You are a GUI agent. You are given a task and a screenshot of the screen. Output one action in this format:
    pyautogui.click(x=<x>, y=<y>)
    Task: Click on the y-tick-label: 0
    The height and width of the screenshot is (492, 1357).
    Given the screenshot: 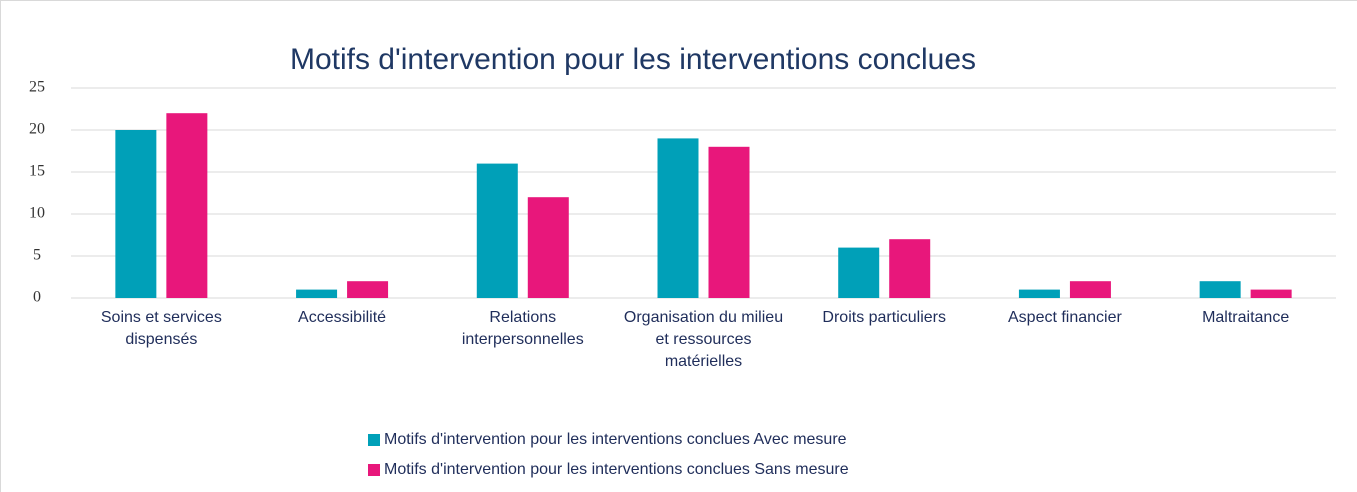 What is the action you would take?
    pyautogui.click(x=37, y=297)
    